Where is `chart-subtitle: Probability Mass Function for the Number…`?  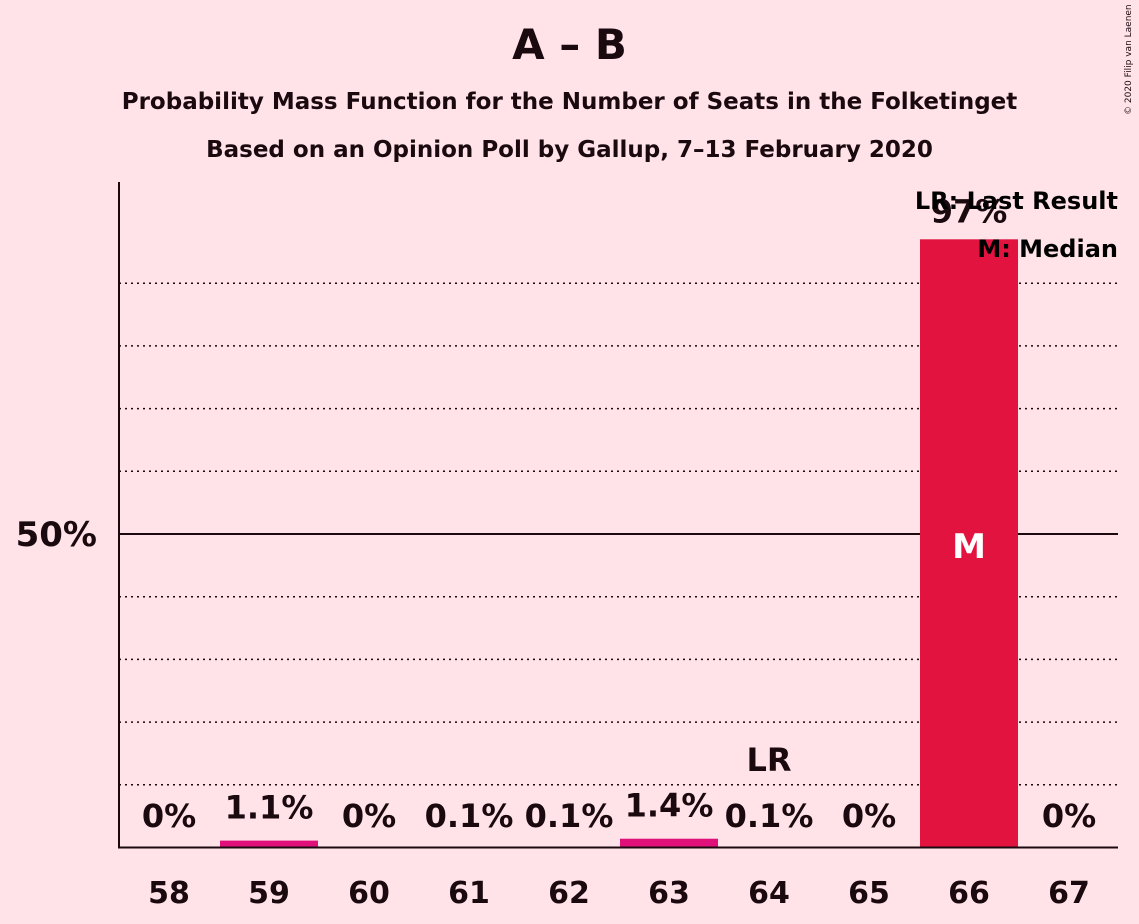
chart-subtitle: Probability Mass Function for the Number… is located at coordinates (569, 102).